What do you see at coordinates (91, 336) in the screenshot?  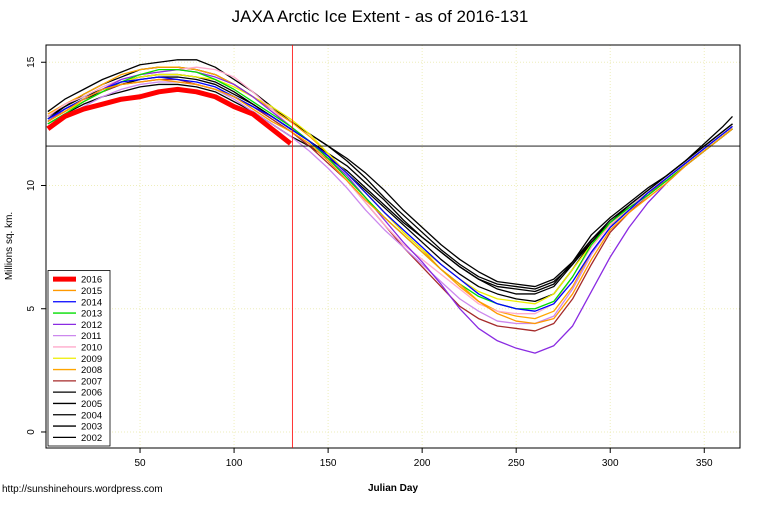 I see `legend-label: 2011` at bounding box center [91, 336].